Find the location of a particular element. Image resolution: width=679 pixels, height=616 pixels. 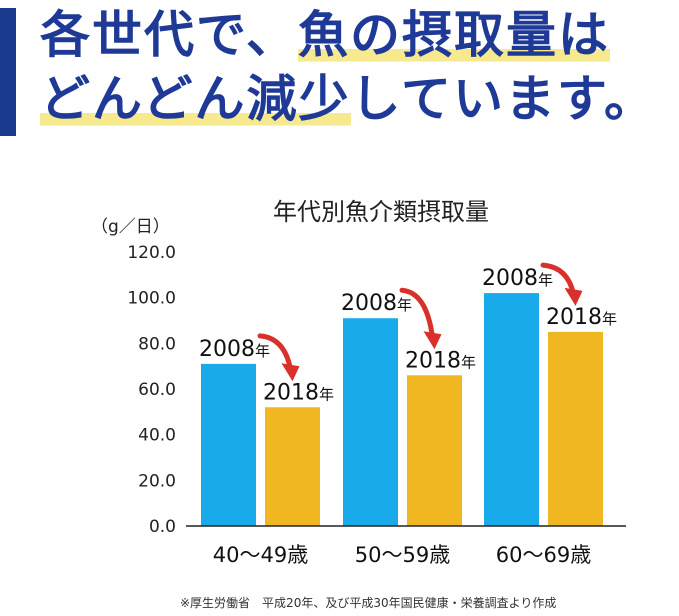

accent-bar is located at coordinates (8, 72).